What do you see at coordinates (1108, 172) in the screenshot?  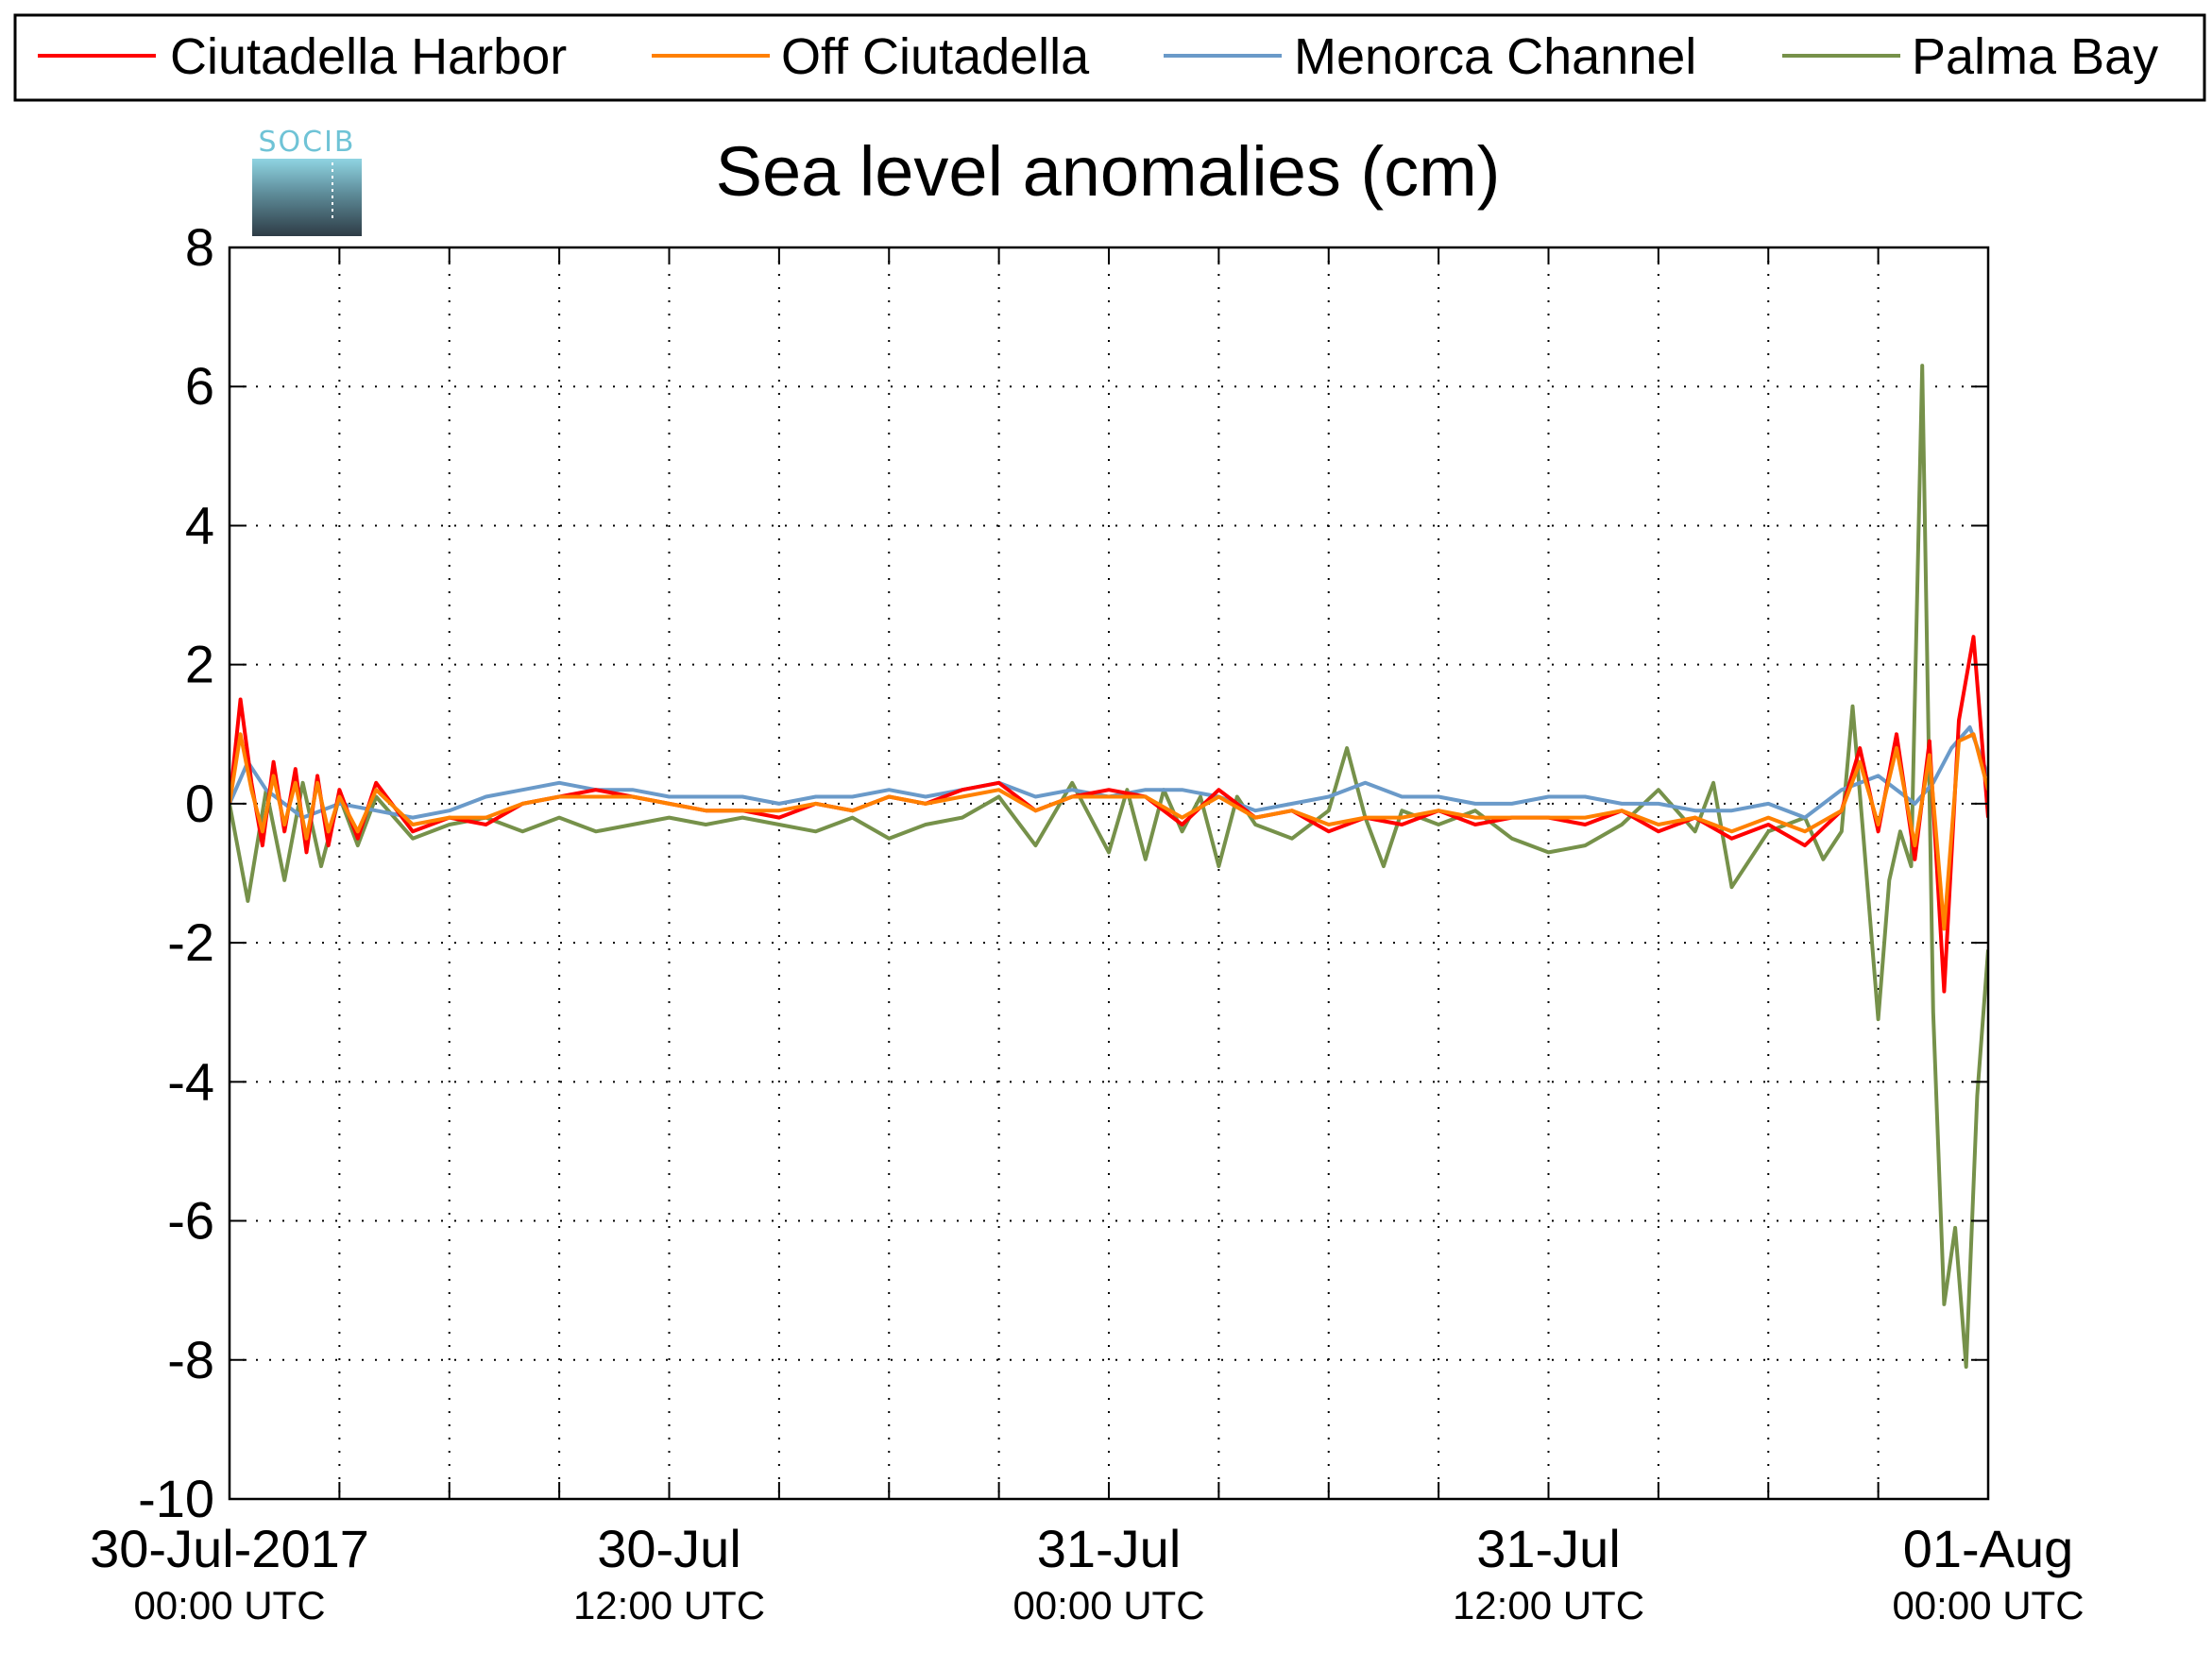 I see `chart-title: Sea level anomalies (cm)` at bounding box center [1108, 172].